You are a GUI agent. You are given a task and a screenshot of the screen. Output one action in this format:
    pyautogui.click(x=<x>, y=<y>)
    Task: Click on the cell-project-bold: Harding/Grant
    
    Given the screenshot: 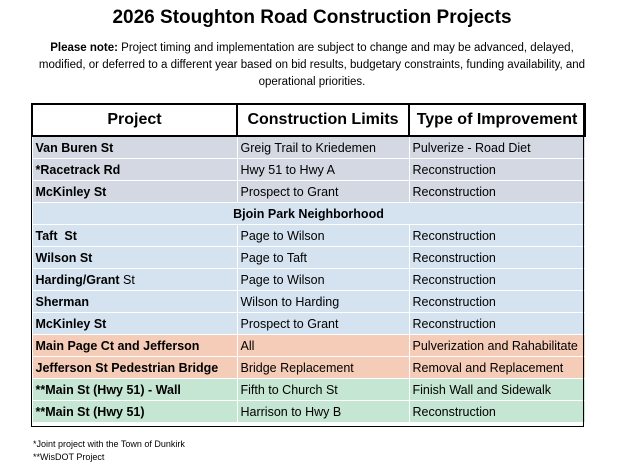 What is the action you would take?
    pyautogui.click(x=77, y=279)
    